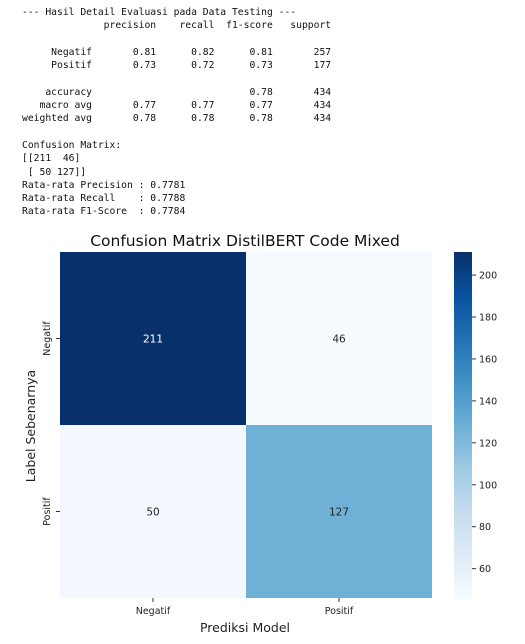  Describe the element at coordinates (177, 26) in the screenshot. I see `report-line: precision recall f1-score support` at that location.